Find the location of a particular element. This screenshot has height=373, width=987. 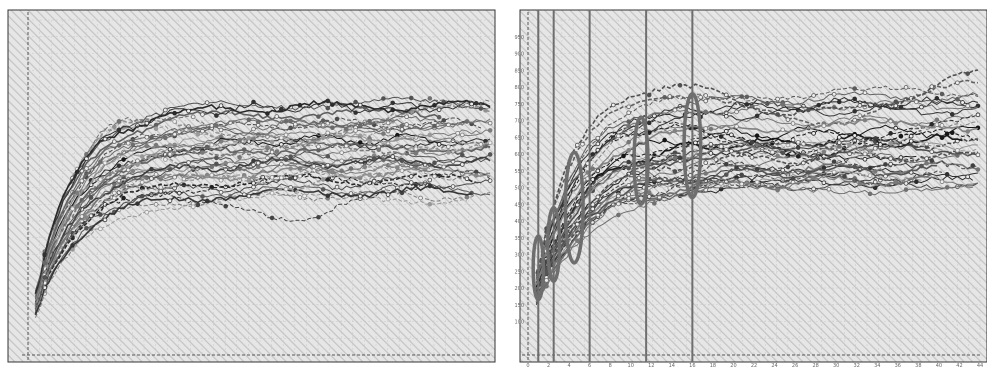

x-tick-label: 30 is located at coordinates (836, 366).